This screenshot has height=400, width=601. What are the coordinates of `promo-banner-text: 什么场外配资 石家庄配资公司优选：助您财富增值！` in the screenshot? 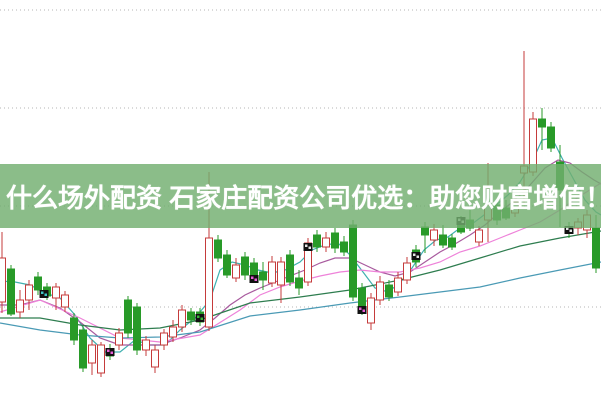 It's located at (303, 197).